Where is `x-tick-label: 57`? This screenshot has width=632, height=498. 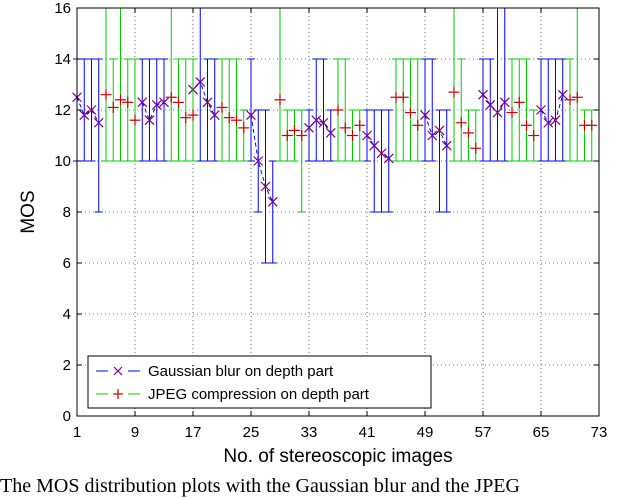 x-tick-label: 57 is located at coordinates (483, 432).